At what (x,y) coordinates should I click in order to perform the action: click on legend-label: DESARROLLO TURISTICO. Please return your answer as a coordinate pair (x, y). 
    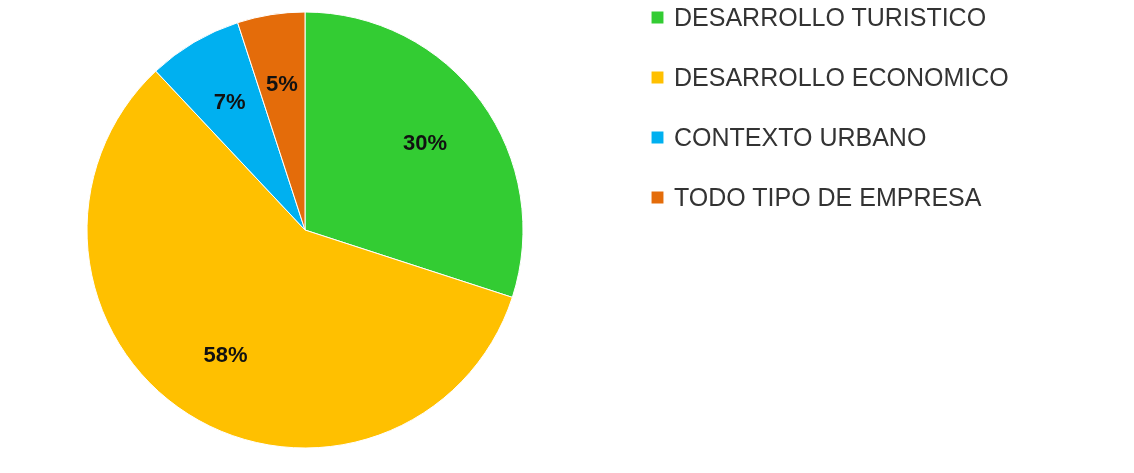
    Looking at the image, I should click on (830, 16).